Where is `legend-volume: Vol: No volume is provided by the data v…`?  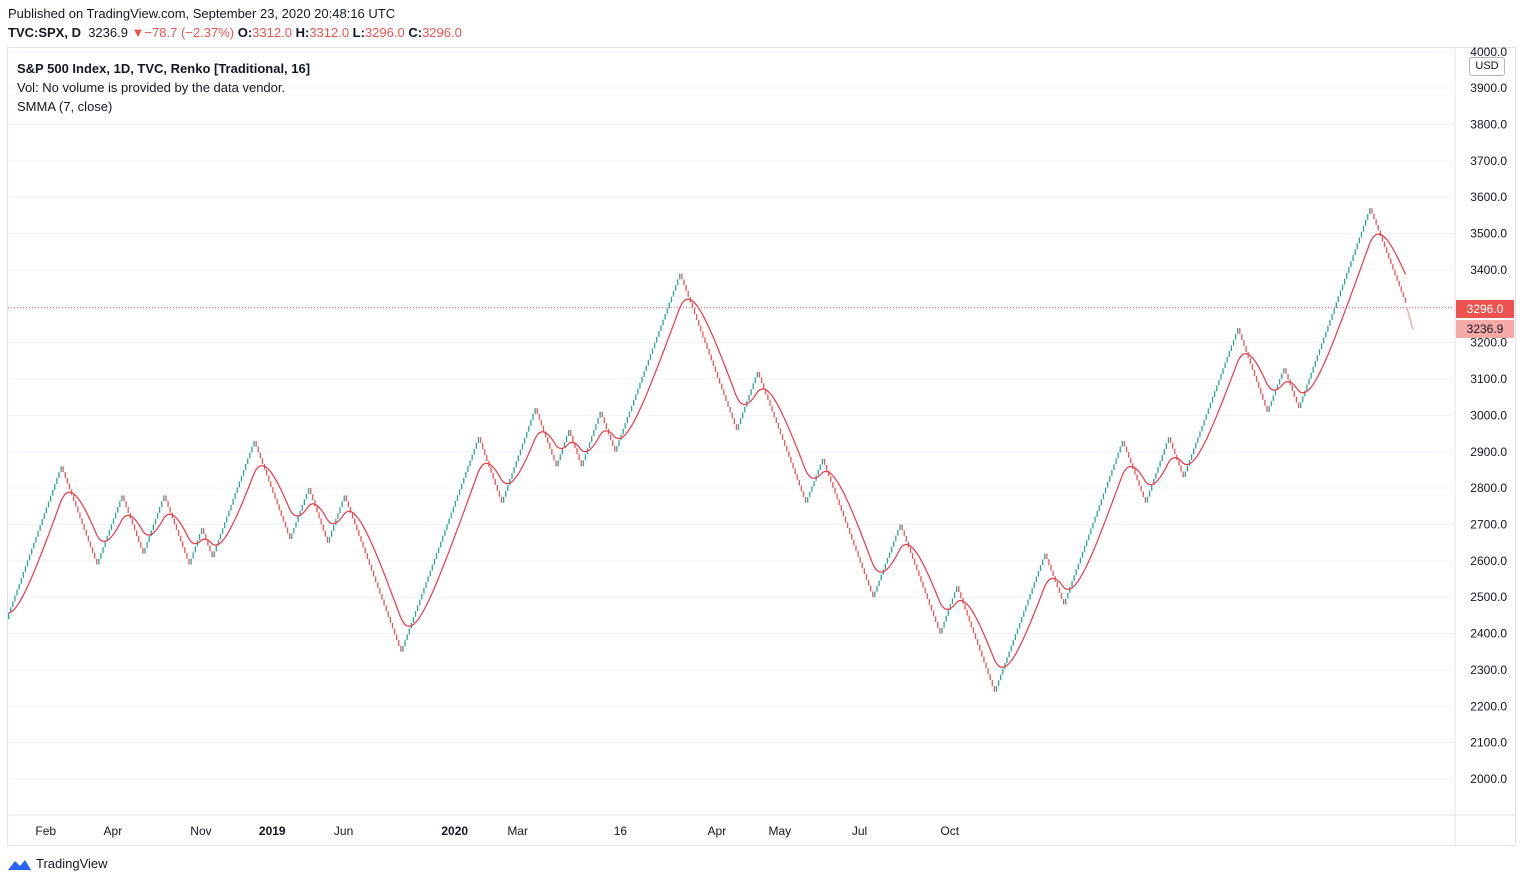 legend-volume: Vol: No volume is provided by the data v… is located at coordinates (151, 87).